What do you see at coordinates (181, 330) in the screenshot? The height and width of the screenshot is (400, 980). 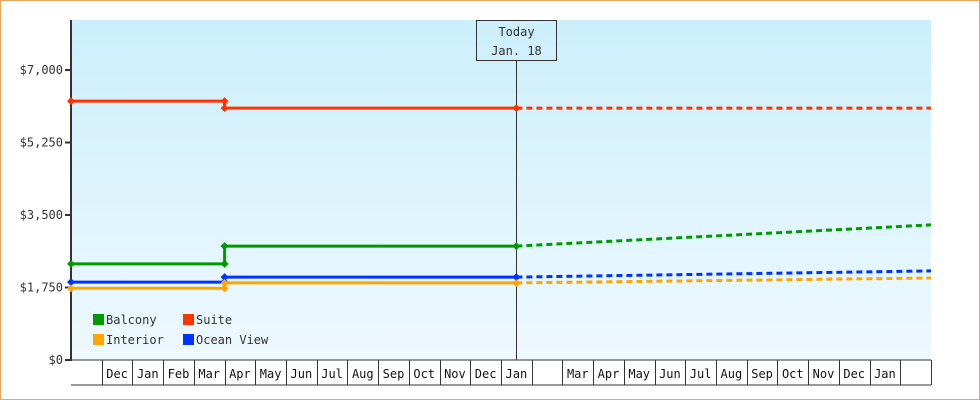 I see `legend: Balcony Suite Interior Ocean View` at bounding box center [181, 330].